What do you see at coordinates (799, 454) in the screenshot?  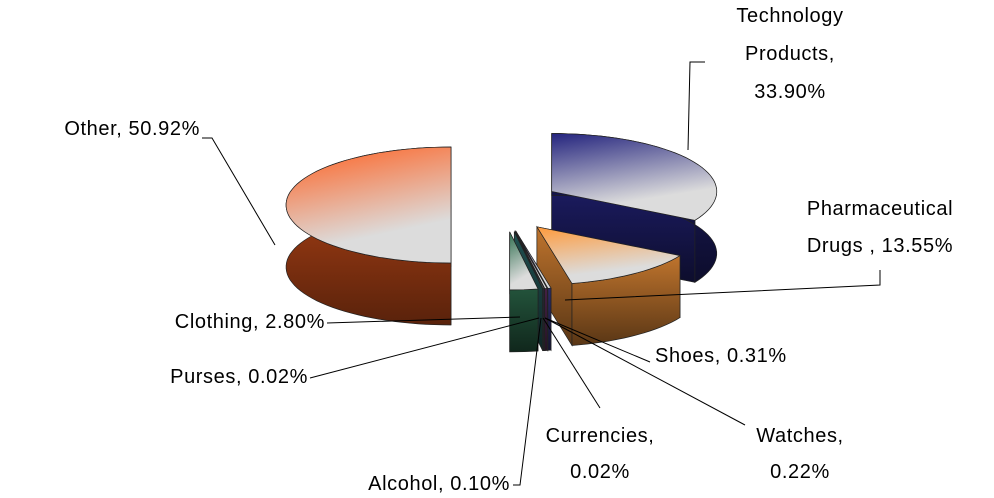 I see `data-label: Watches, 0.22%` at bounding box center [799, 454].